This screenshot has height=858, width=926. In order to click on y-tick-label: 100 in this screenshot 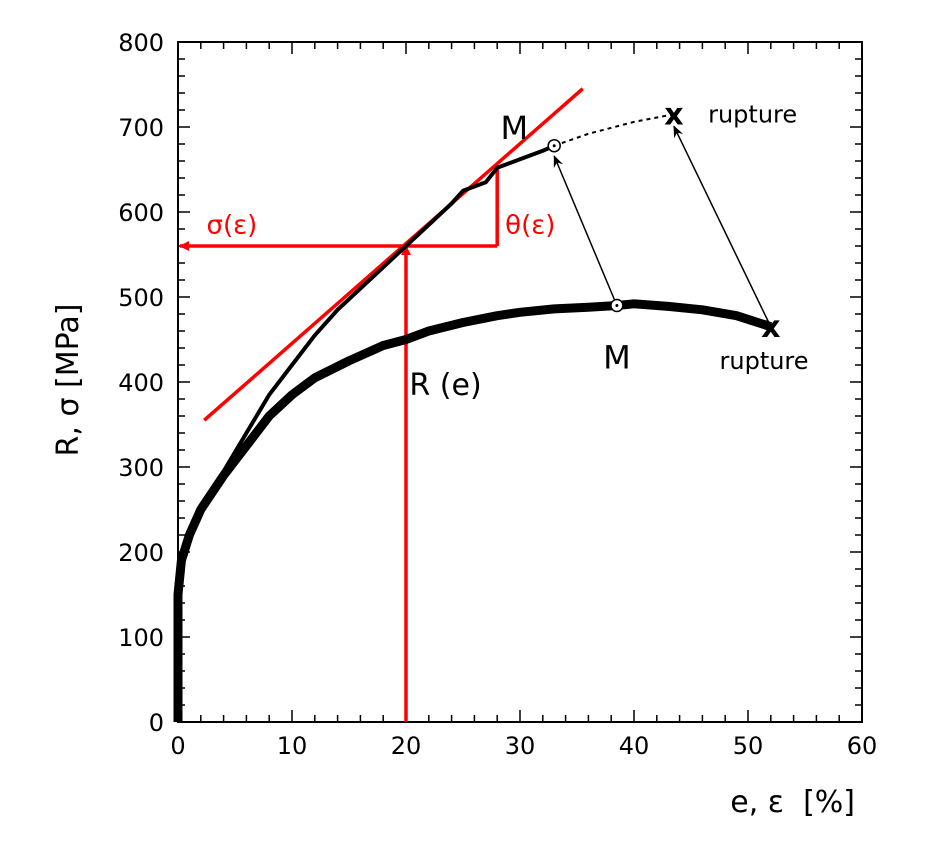, I will do `click(141, 638)`.